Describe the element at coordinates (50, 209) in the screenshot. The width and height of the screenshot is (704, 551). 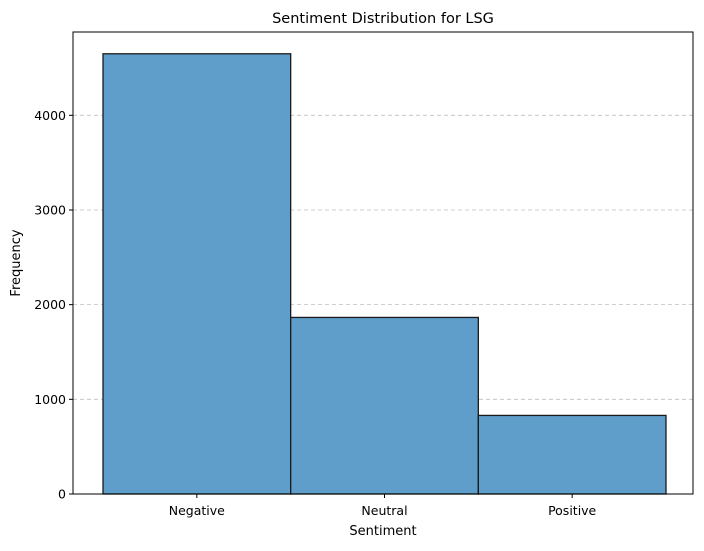
I see `y-tick-label: 3000` at that location.